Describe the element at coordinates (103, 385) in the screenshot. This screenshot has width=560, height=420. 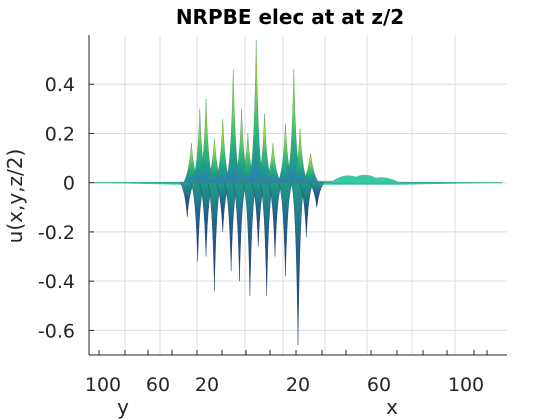
I see `y-tick-label: 100` at that location.